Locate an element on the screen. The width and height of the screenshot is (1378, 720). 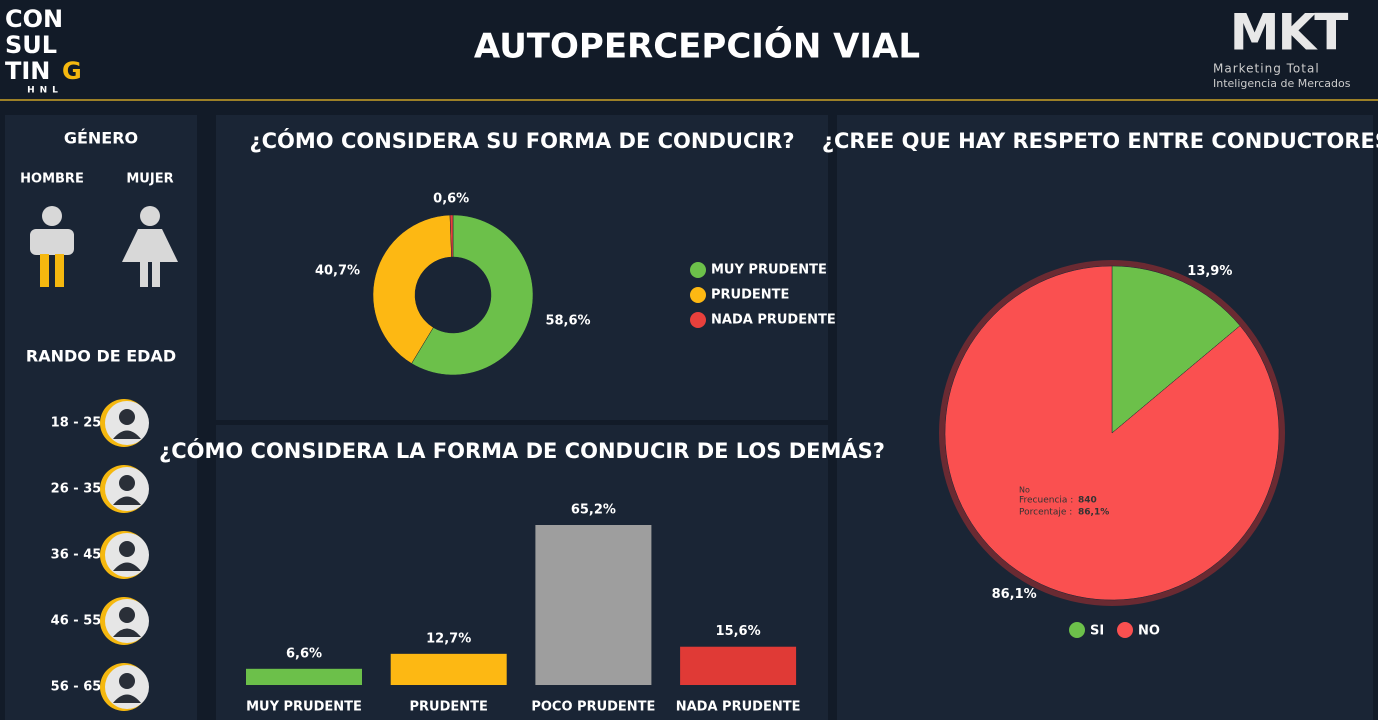
data-label: 86,1% is located at coordinates (1014, 594).